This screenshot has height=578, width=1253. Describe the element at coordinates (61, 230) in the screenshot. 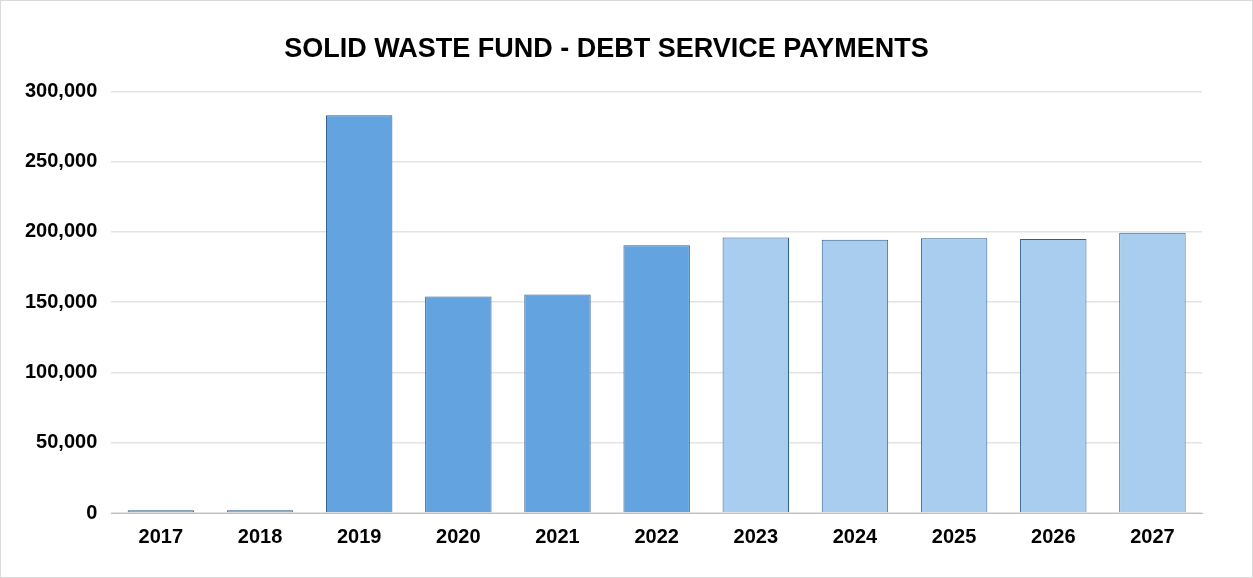

I see `y-tick-label: 200,000` at that location.